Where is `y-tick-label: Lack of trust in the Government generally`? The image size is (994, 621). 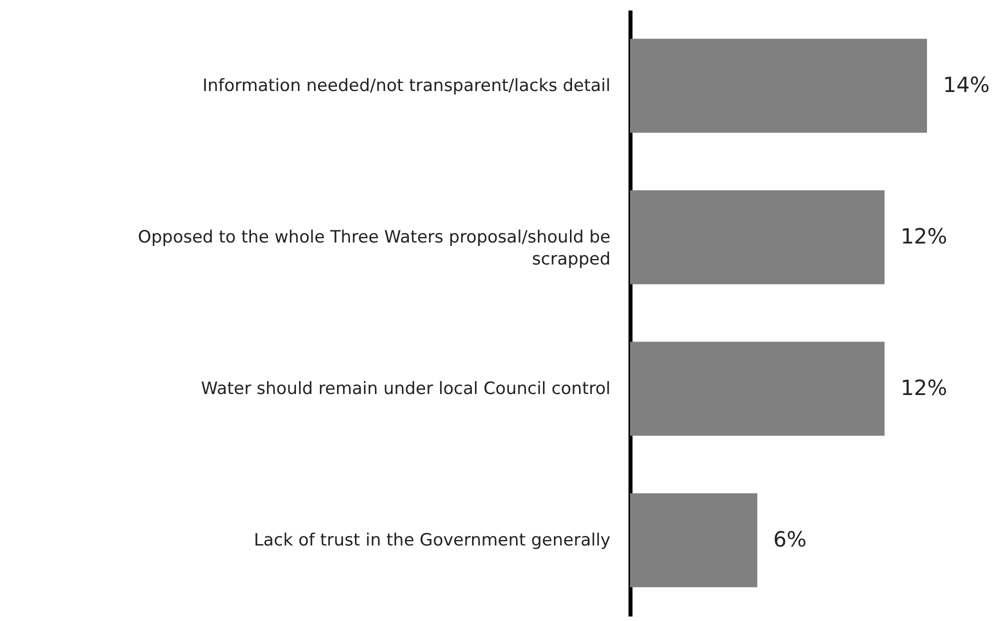 y-tick-label: Lack of trust in the Government generally is located at coordinates (432, 540).